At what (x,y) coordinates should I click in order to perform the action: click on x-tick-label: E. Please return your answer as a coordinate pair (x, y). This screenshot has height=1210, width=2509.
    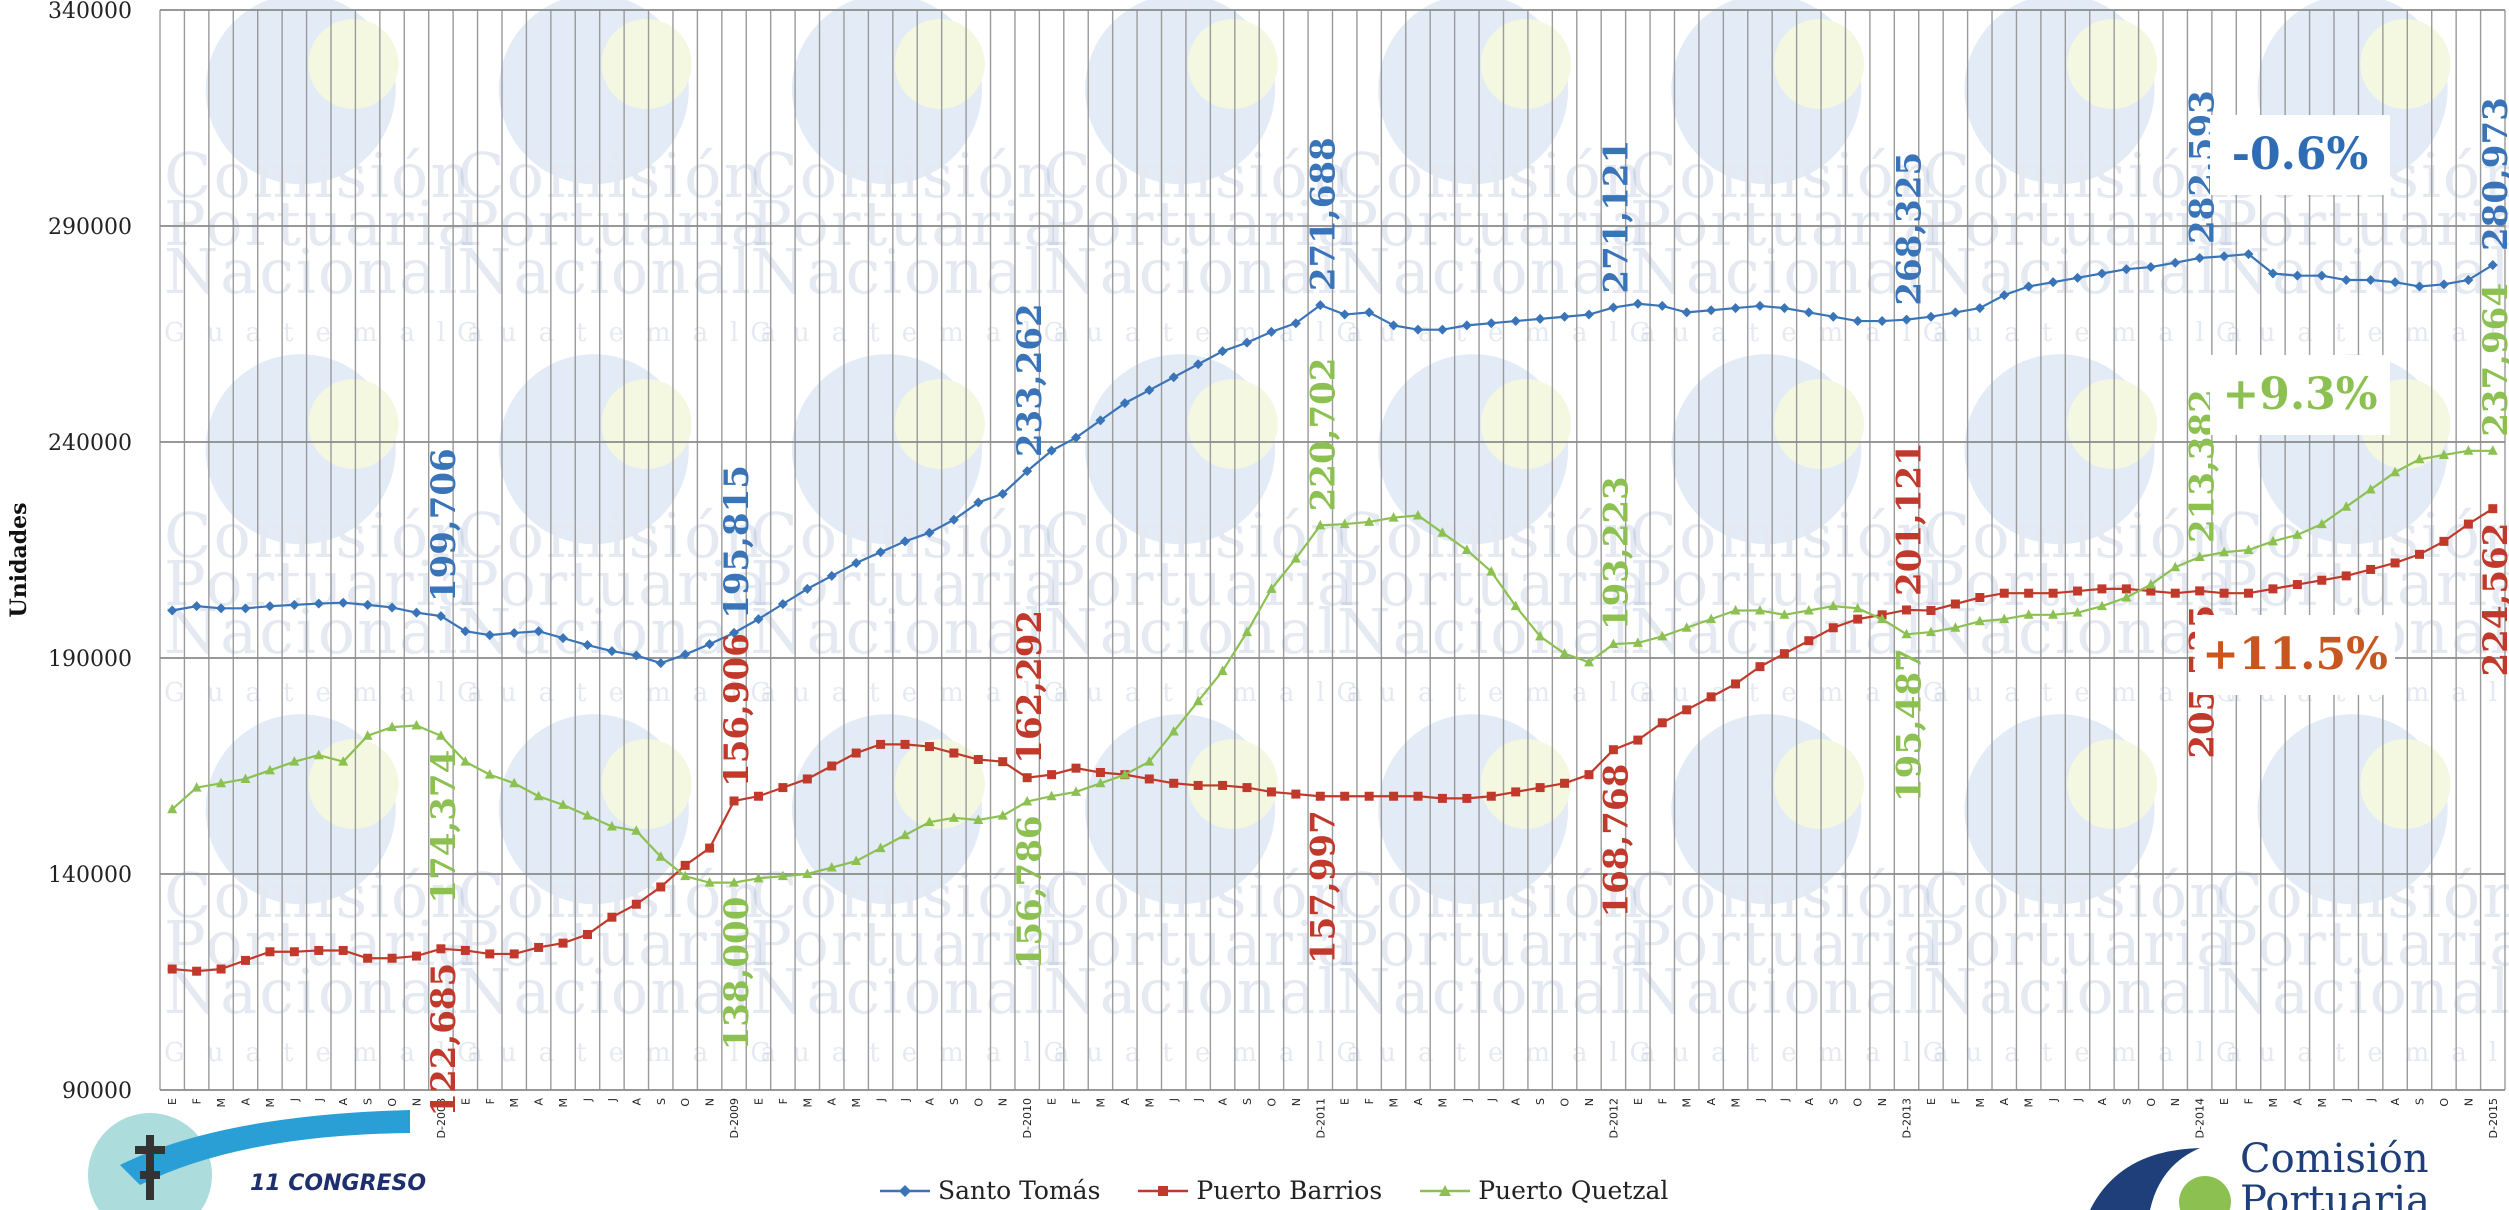
    Looking at the image, I should click on (758, 1101).